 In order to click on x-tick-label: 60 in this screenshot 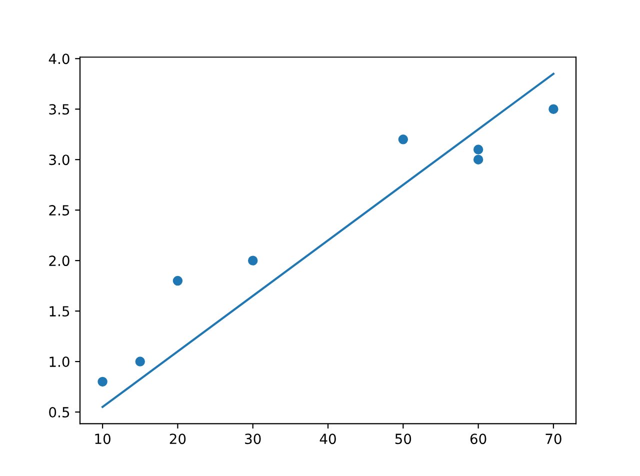, I will do `click(478, 439)`.